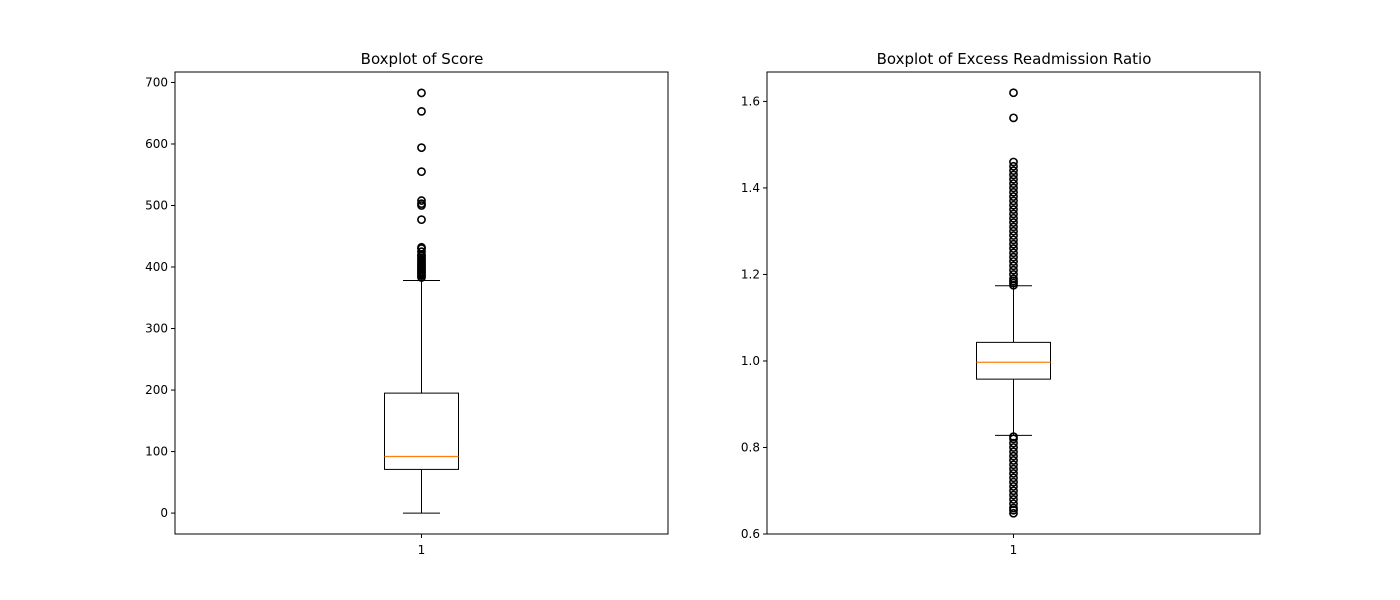 This screenshot has width=1400, height=600. Describe the element at coordinates (156, 329) in the screenshot. I see `y-tick-label: 300` at that location.